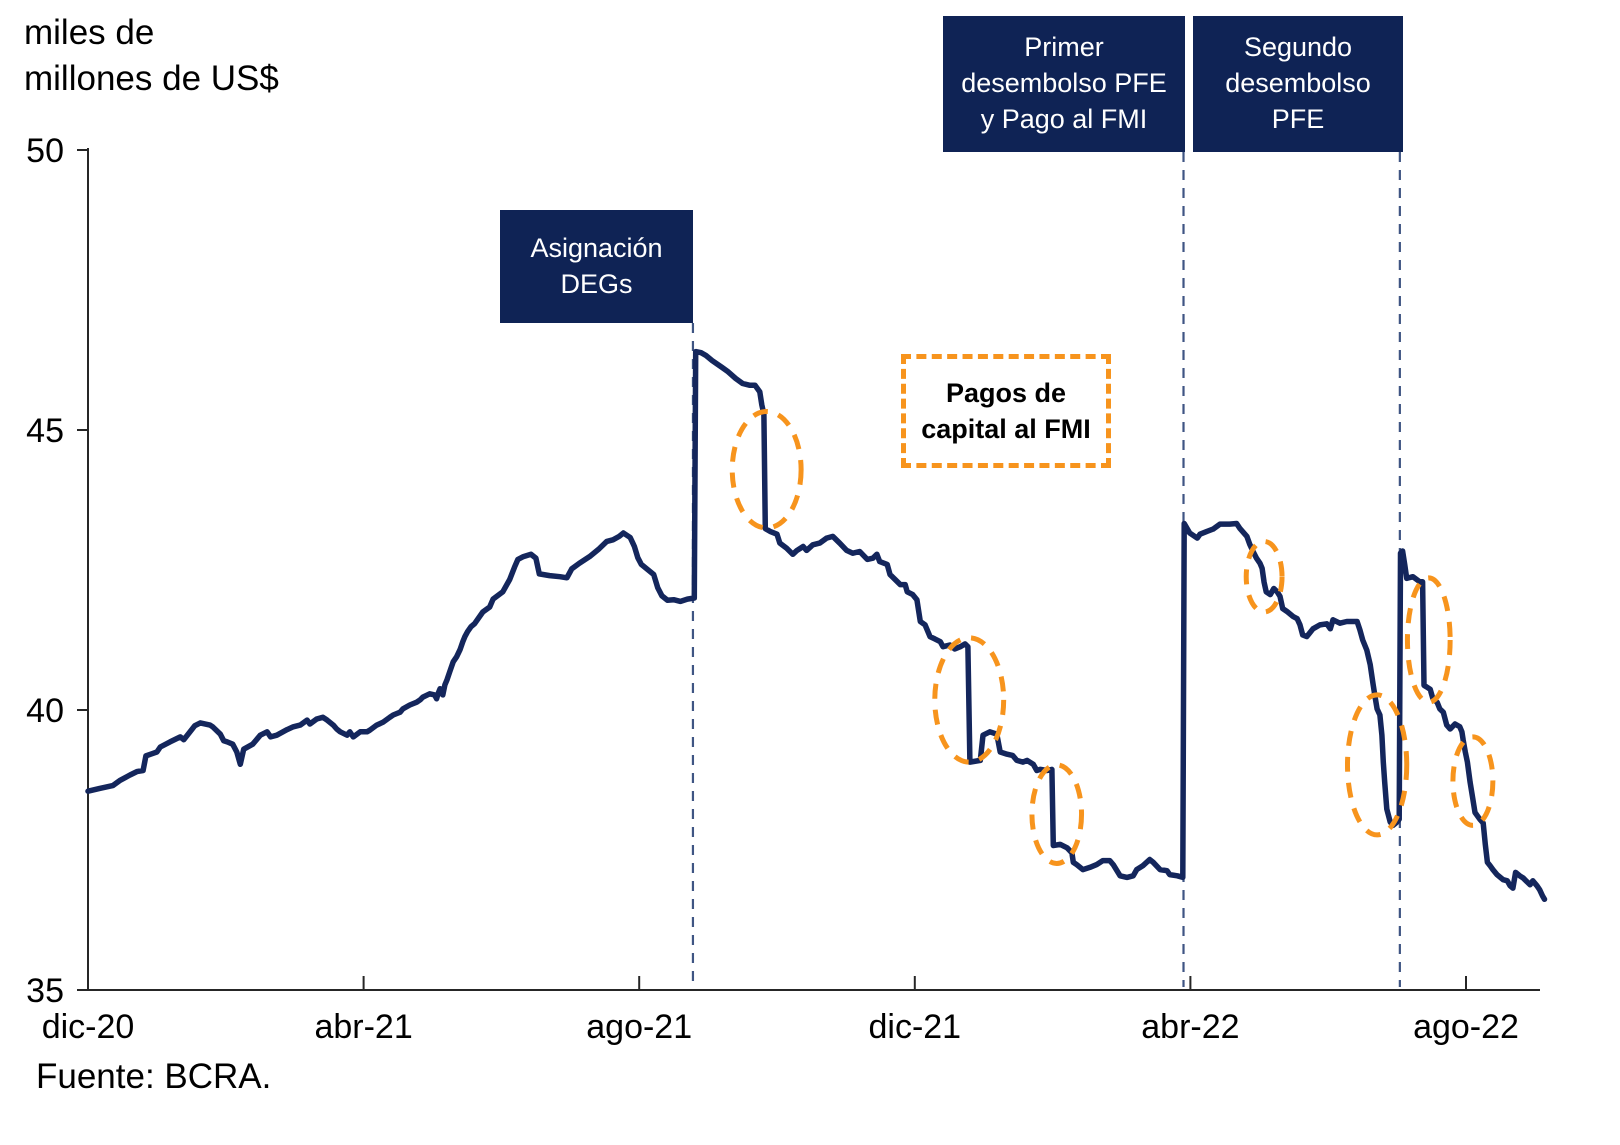 This screenshot has height=1145, width=1620. I want to click on y-tick-label: 45, so click(45, 431).